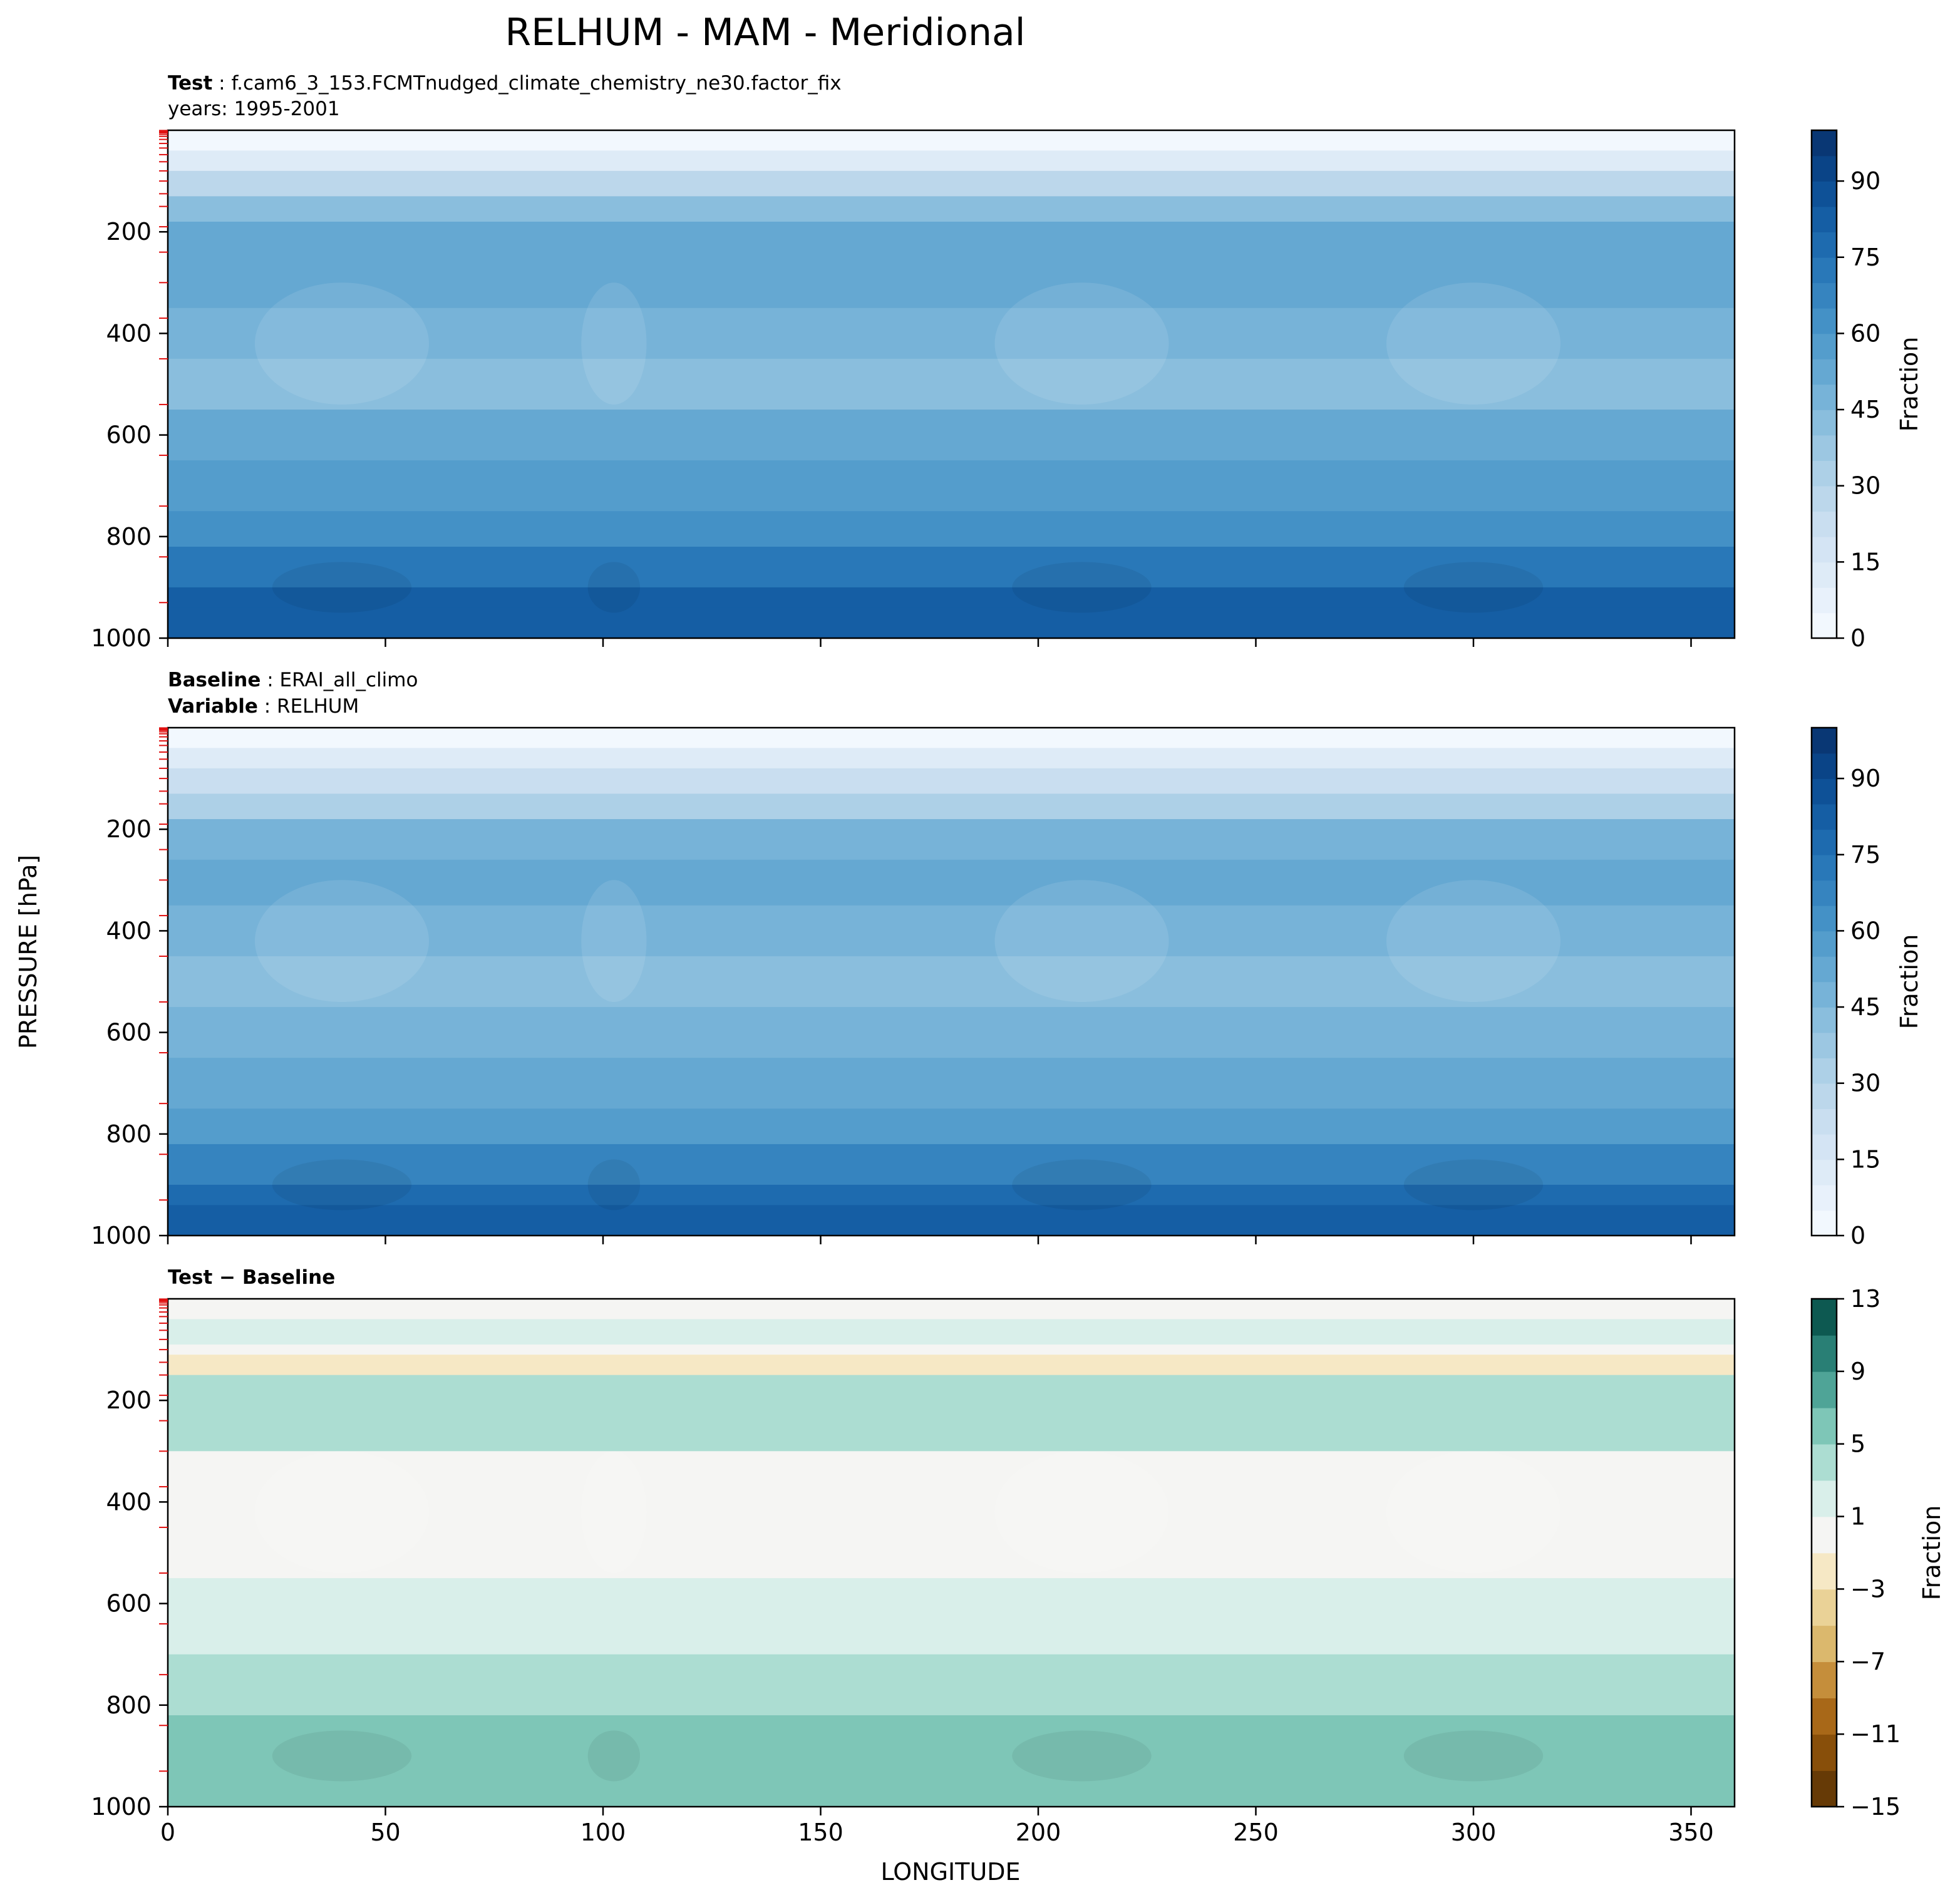 This screenshot has width=1960, height=1900. I want to click on variable-header-label: Variable, so click(213, 706).